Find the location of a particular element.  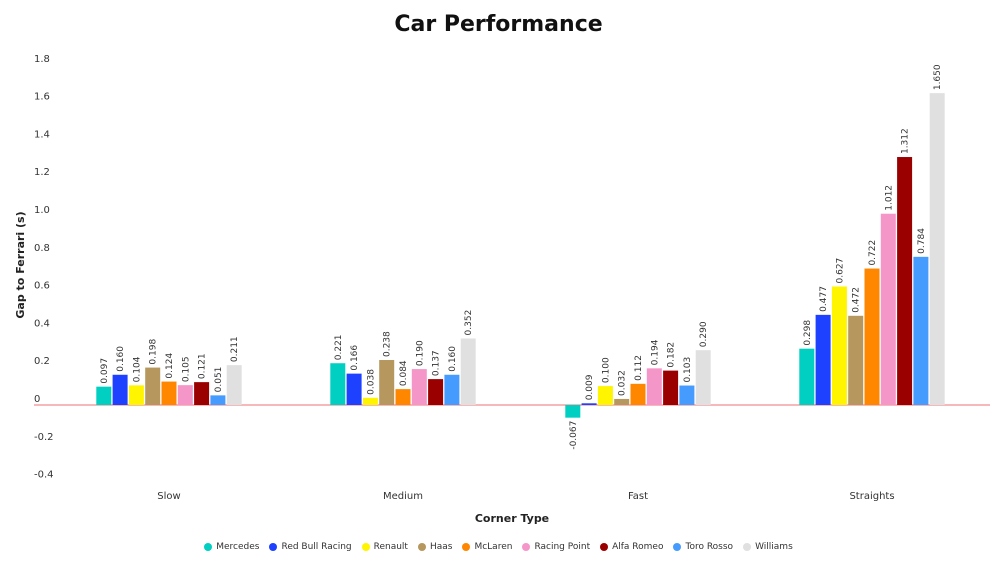

data-label: 0.211 is located at coordinates (235, 349).